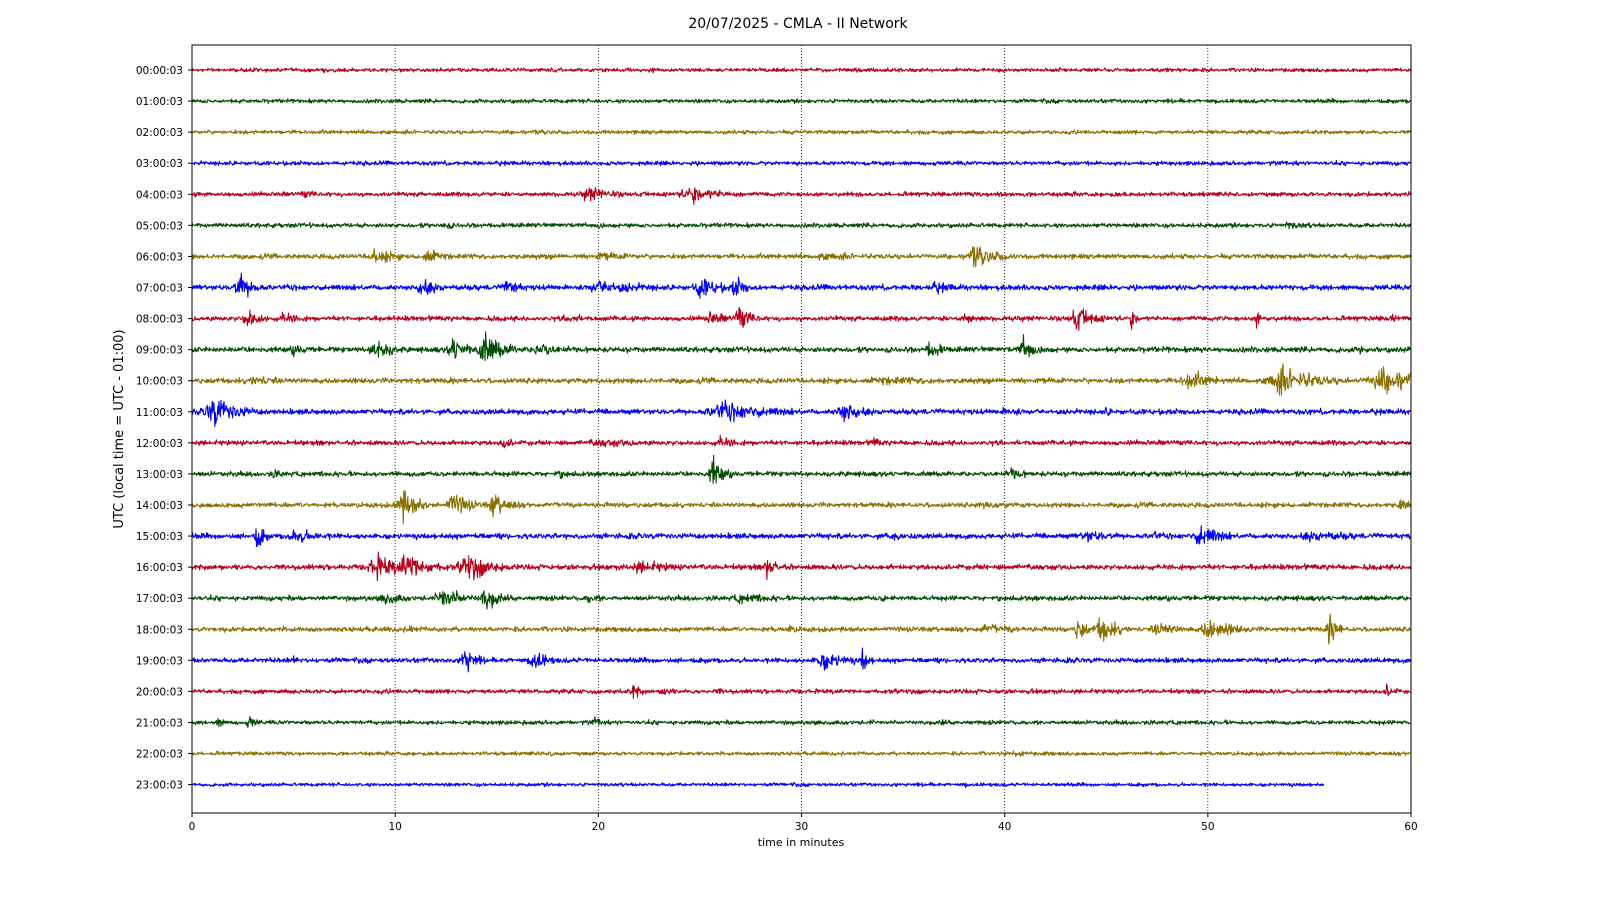 The width and height of the screenshot is (1600, 900). What do you see at coordinates (192, 827) in the screenshot?
I see `x-tick-label-0: 0` at bounding box center [192, 827].